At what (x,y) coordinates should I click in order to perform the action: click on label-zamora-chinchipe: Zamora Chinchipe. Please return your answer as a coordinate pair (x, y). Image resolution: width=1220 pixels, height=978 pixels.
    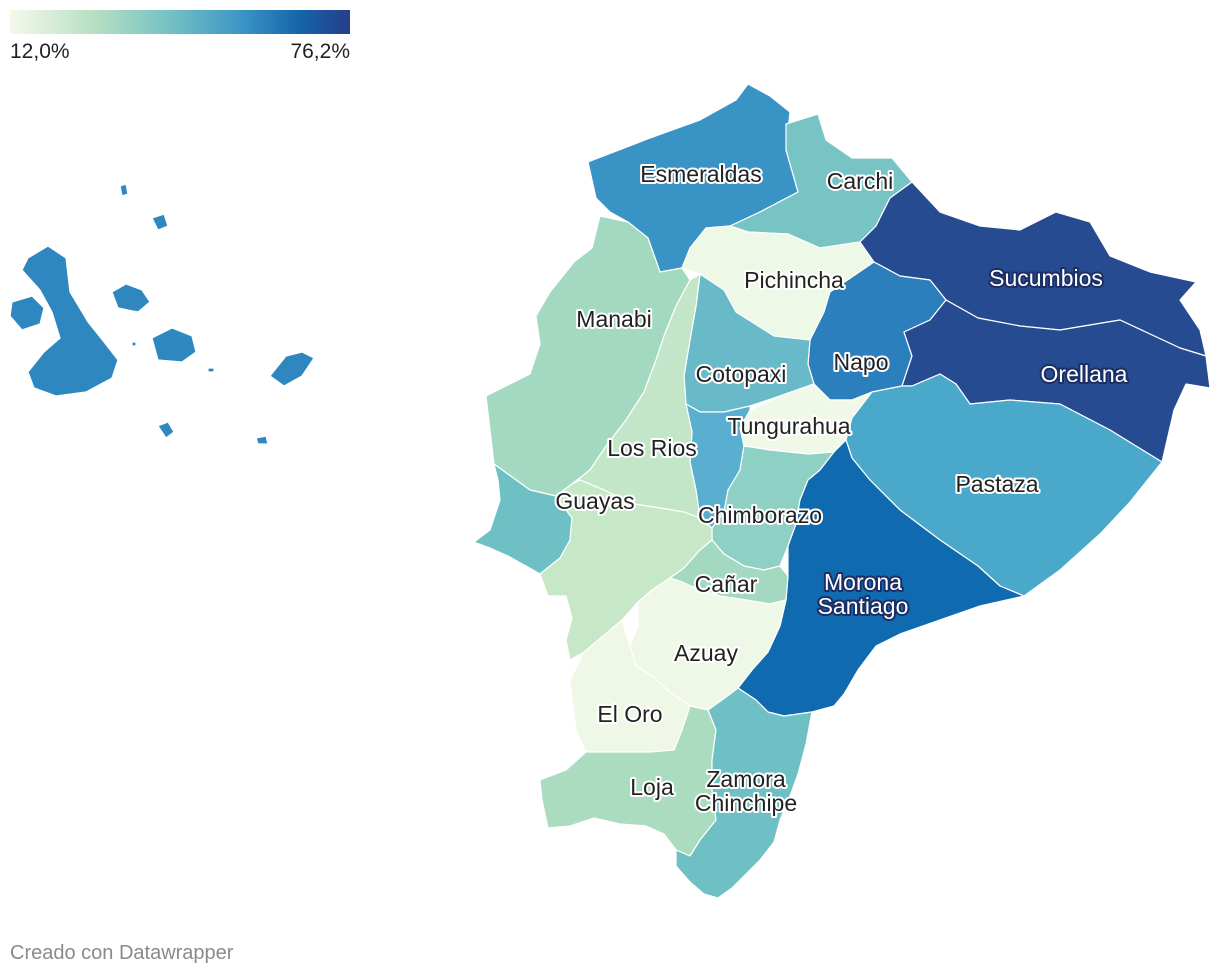
    Looking at the image, I should click on (746, 791).